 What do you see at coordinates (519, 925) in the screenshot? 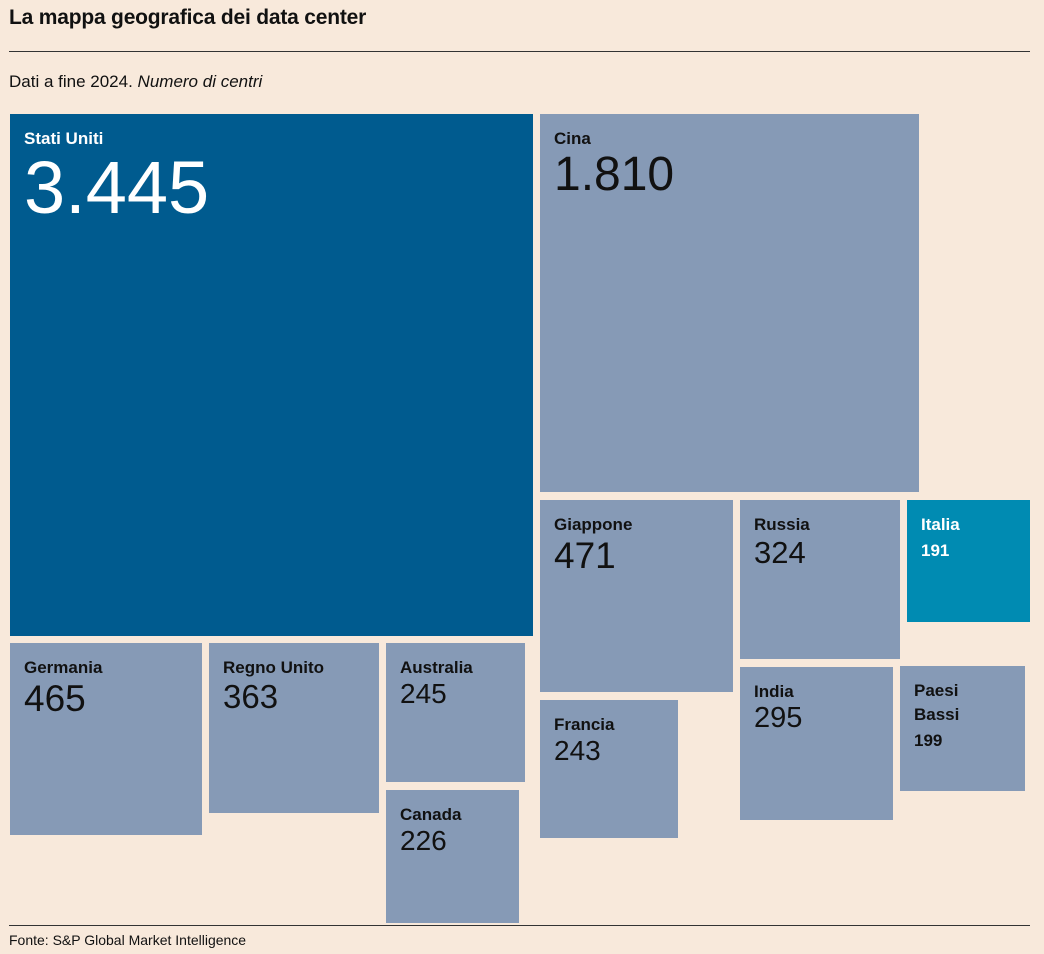
I see `bottom-rule` at bounding box center [519, 925].